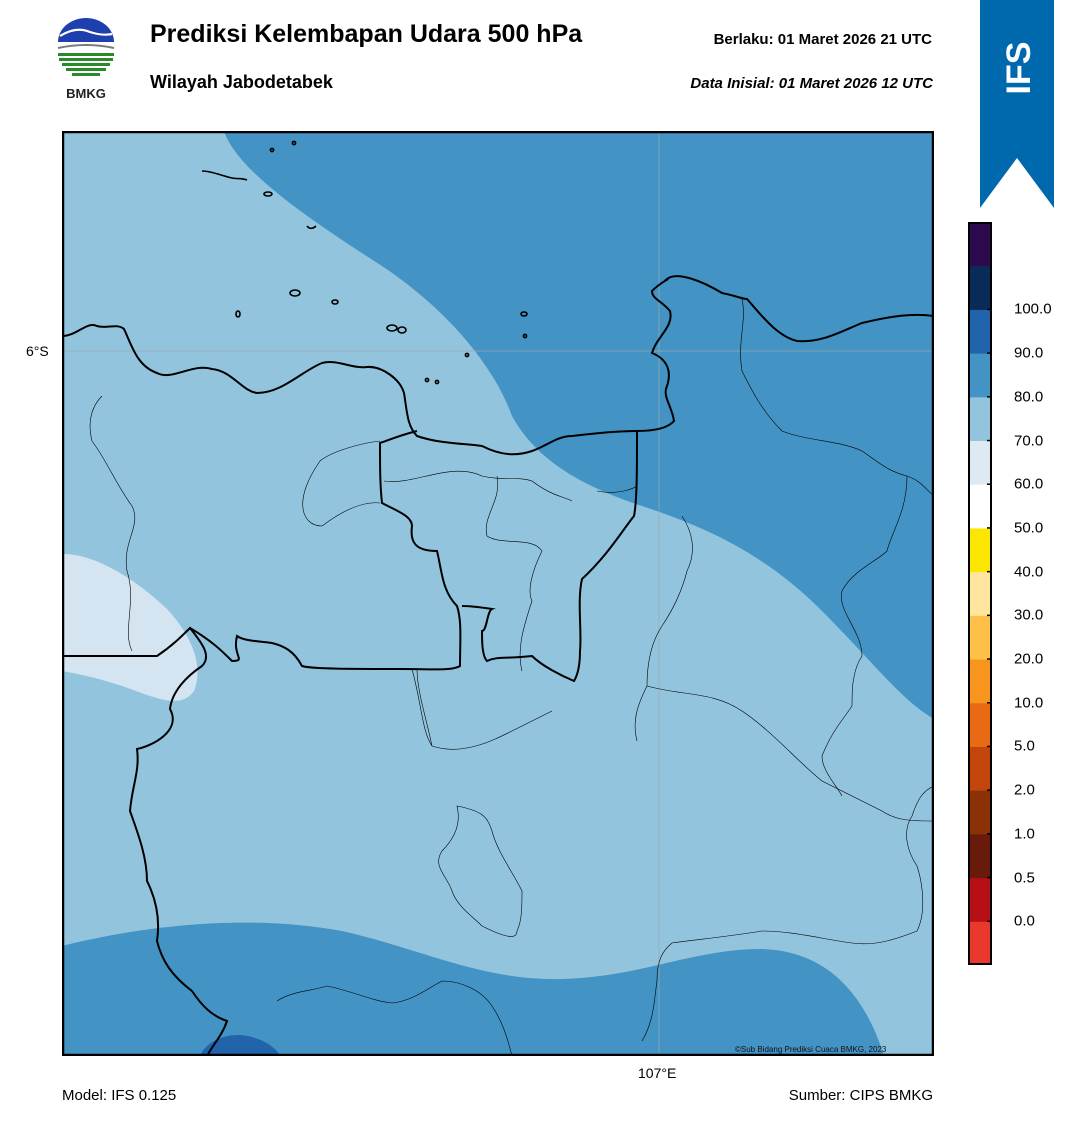 This screenshot has height=1128, width=1081. Describe the element at coordinates (364, 262) in the screenshot. I see `island-chain` at that location.